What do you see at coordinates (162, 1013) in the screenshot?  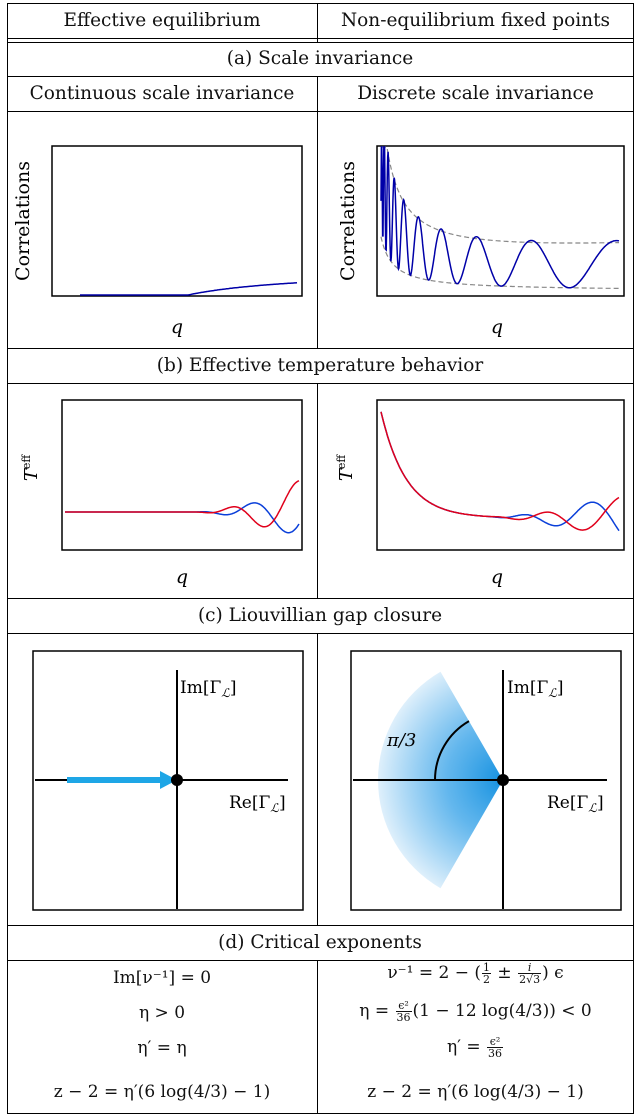 I see `exponent-row: η > 0` at bounding box center [162, 1013].